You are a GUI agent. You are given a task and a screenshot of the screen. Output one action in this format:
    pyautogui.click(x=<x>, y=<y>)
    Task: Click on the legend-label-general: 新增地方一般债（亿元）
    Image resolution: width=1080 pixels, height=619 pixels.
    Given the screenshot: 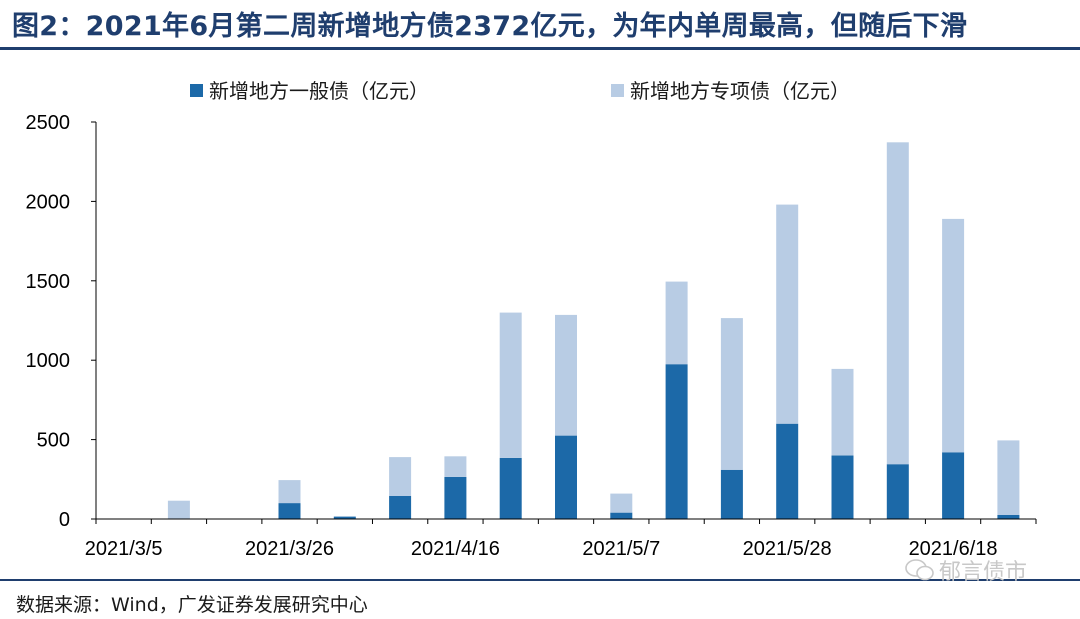 What is the action you would take?
    pyautogui.click(x=319, y=91)
    